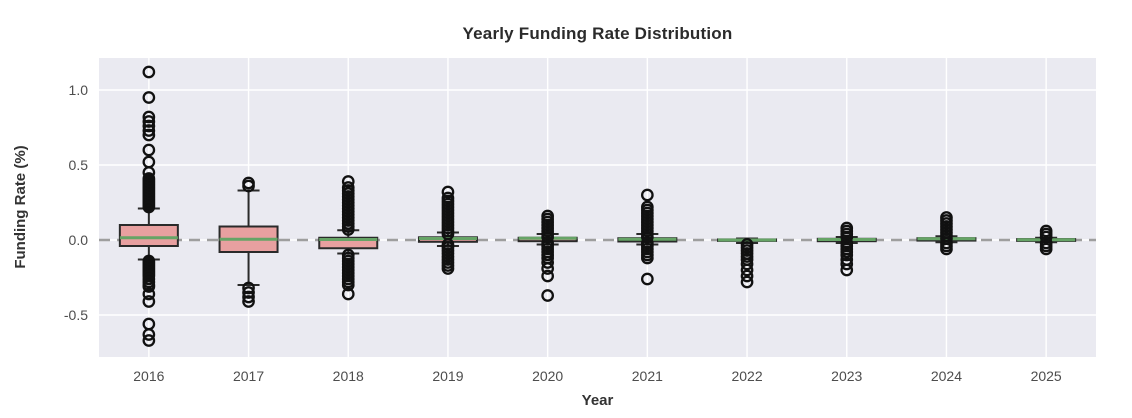  I want to click on box-group-2024, so click(946, 233).